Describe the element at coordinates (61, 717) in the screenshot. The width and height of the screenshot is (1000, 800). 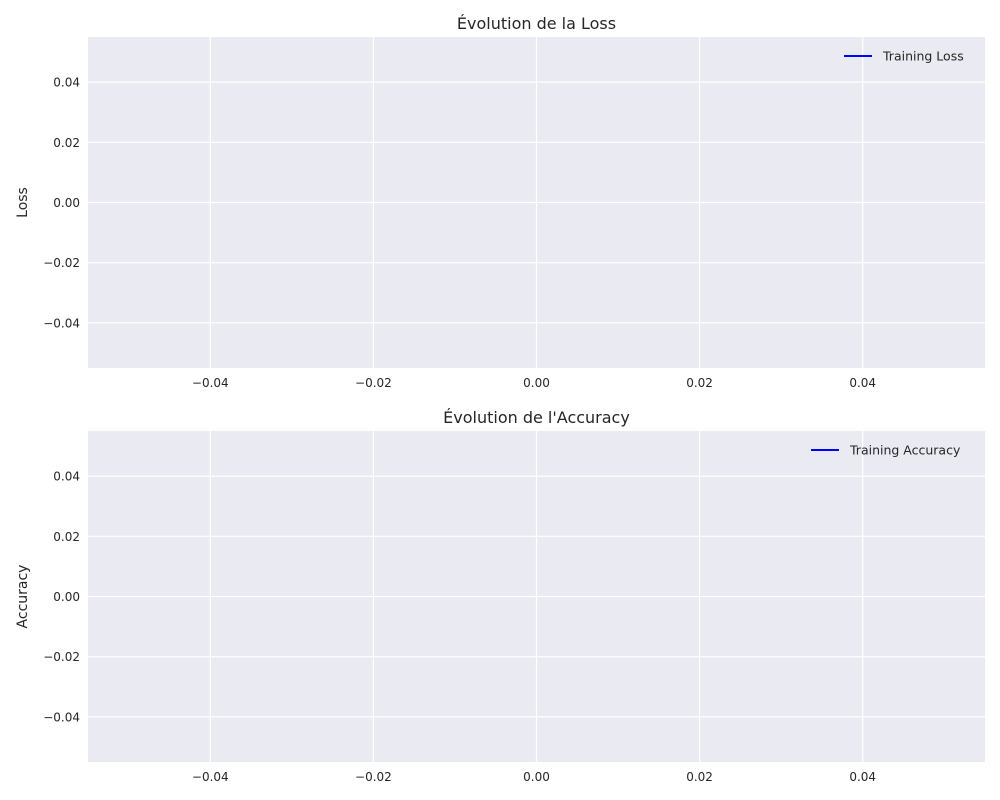
I see `accuracy-y-tick-label: −0.04` at that location.